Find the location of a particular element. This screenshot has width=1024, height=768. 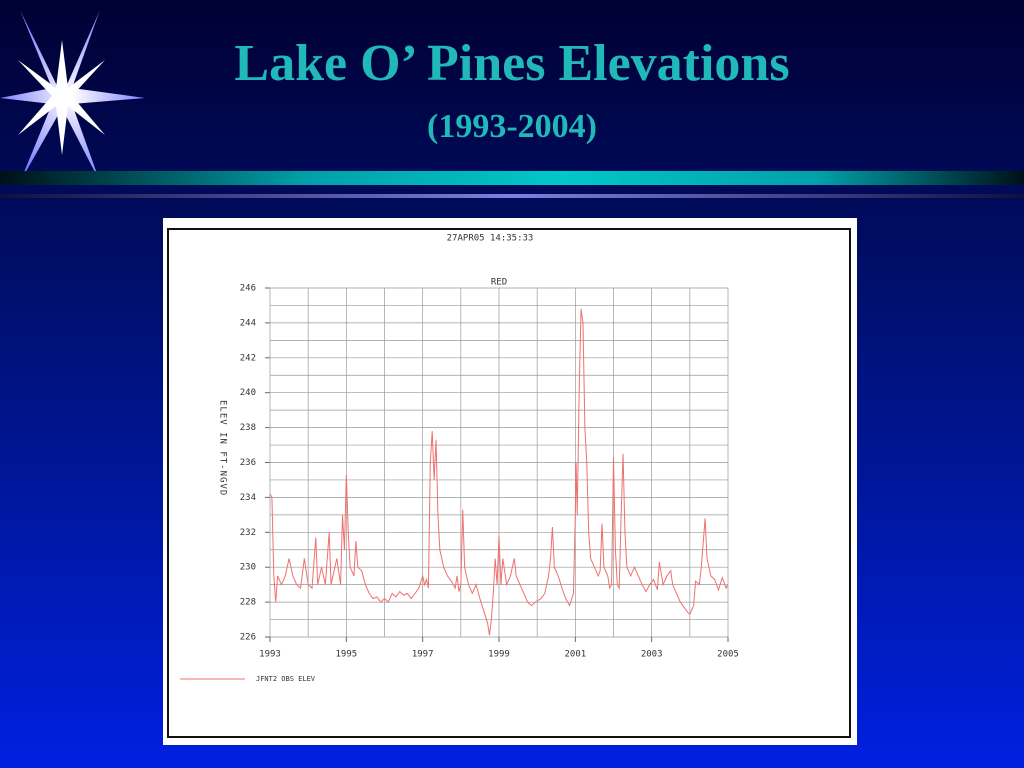

y-tick-label: 242 is located at coordinates (248, 358).